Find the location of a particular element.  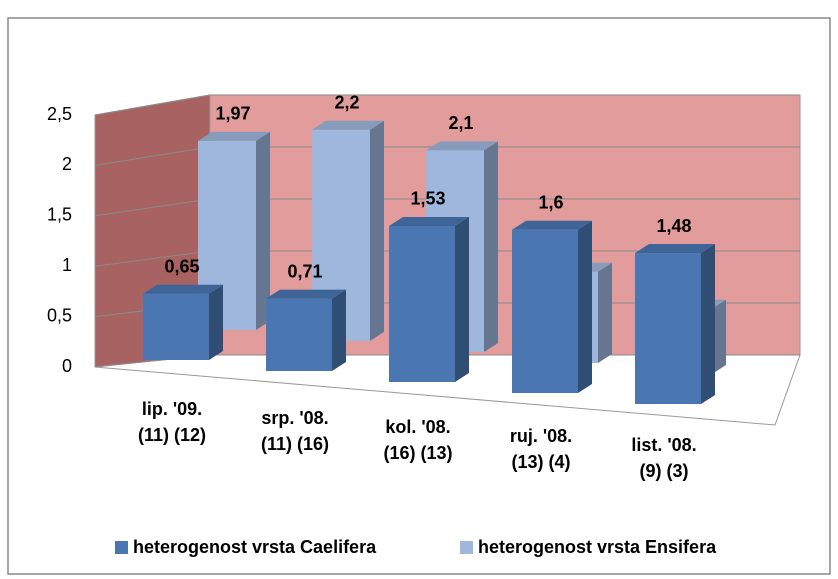

y-tick-label: 0,5 is located at coordinates (59, 315).